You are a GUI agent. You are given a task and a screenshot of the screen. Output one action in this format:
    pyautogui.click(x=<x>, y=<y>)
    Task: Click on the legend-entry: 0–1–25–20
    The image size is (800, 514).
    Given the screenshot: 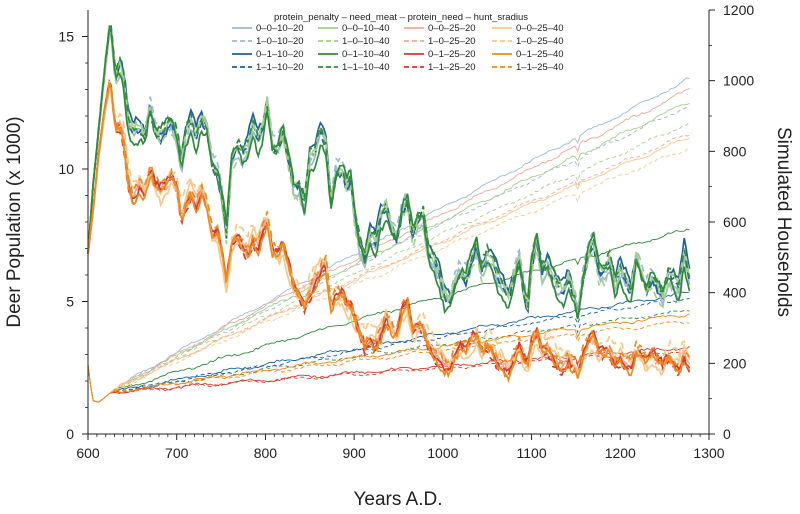 What is the action you would take?
    pyautogui.click(x=440, y=54)
    